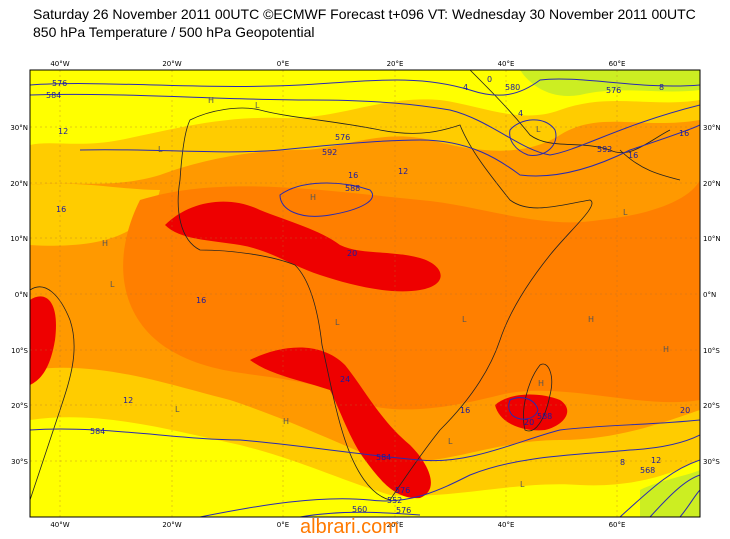 Image resolution: width=730 pixels, height=539 pixels. What do you see at coordinates (345, 379) in the screenshot?
I see `svg-text: 24` at bounding box center [345, 379].